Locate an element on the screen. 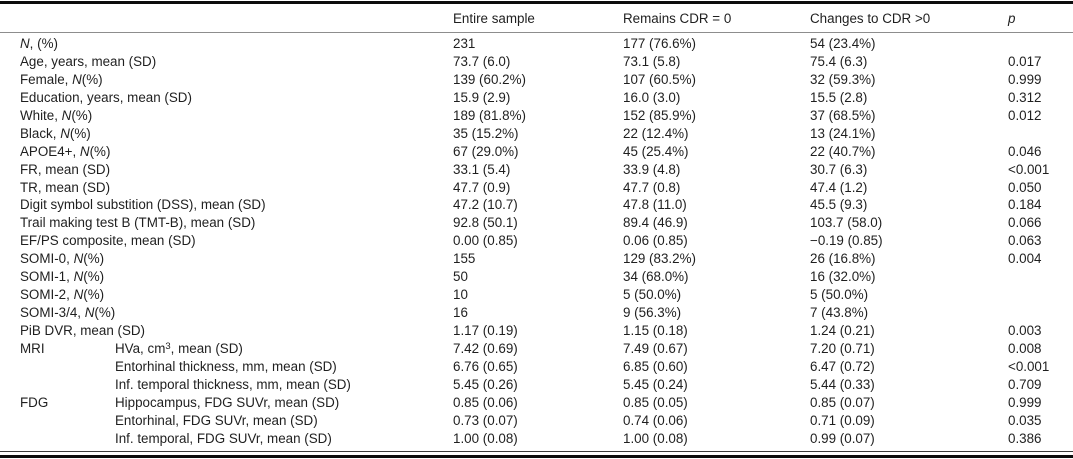  cell-changes-cdr: 30.7 (6.3) is located at coordinates (839, 169).